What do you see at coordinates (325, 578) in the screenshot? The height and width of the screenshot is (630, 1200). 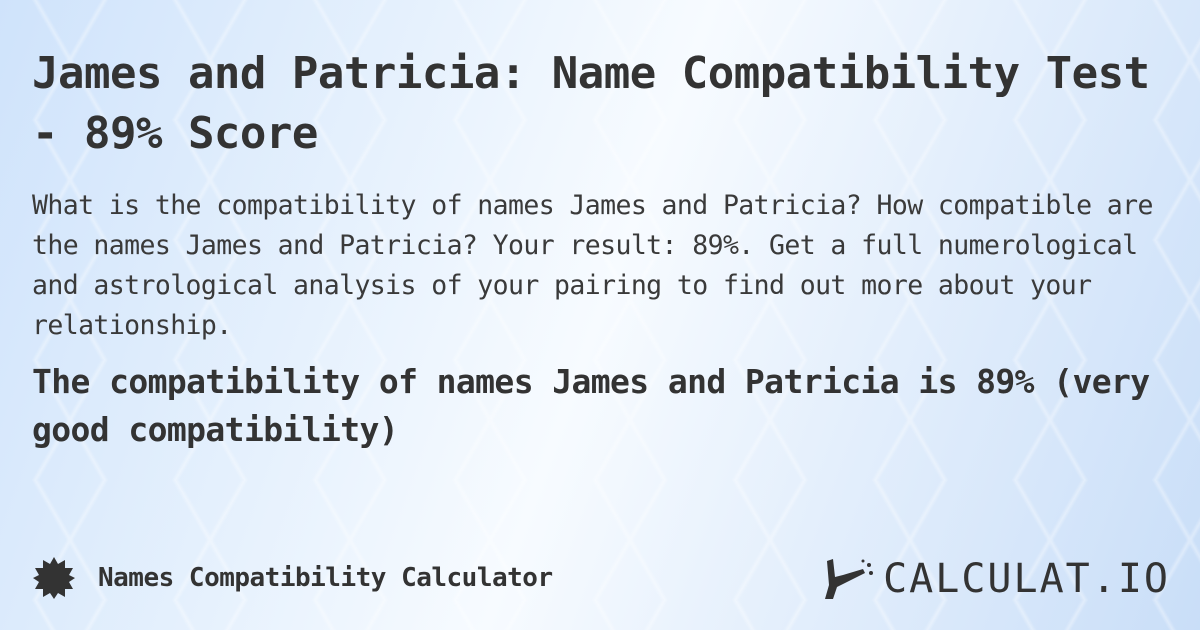 I see `calculator-name: Names Compatibility Calculator` at bounding box center [325, 578].